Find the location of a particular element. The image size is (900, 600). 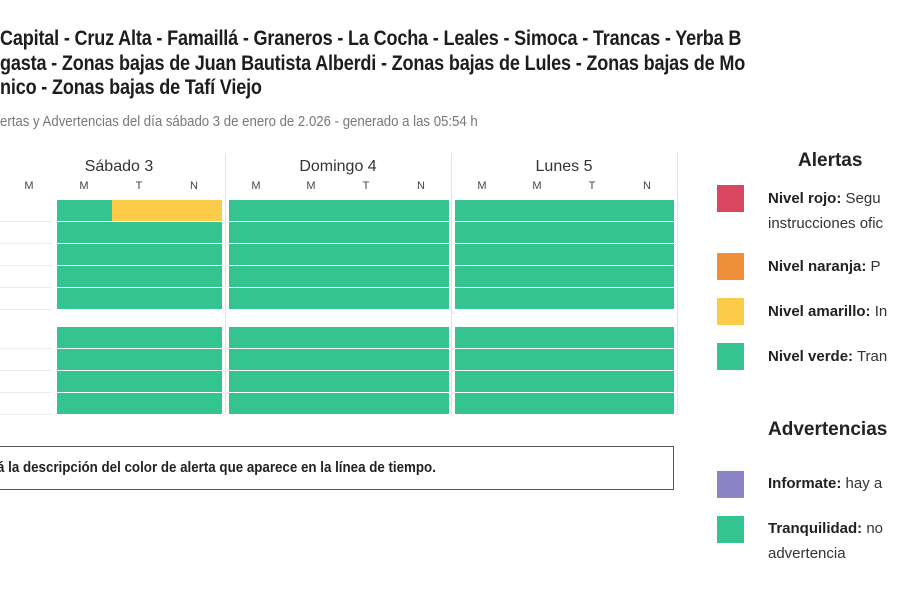

day-header-sabado: Sábado 3 is located at coordinates (119, 166).